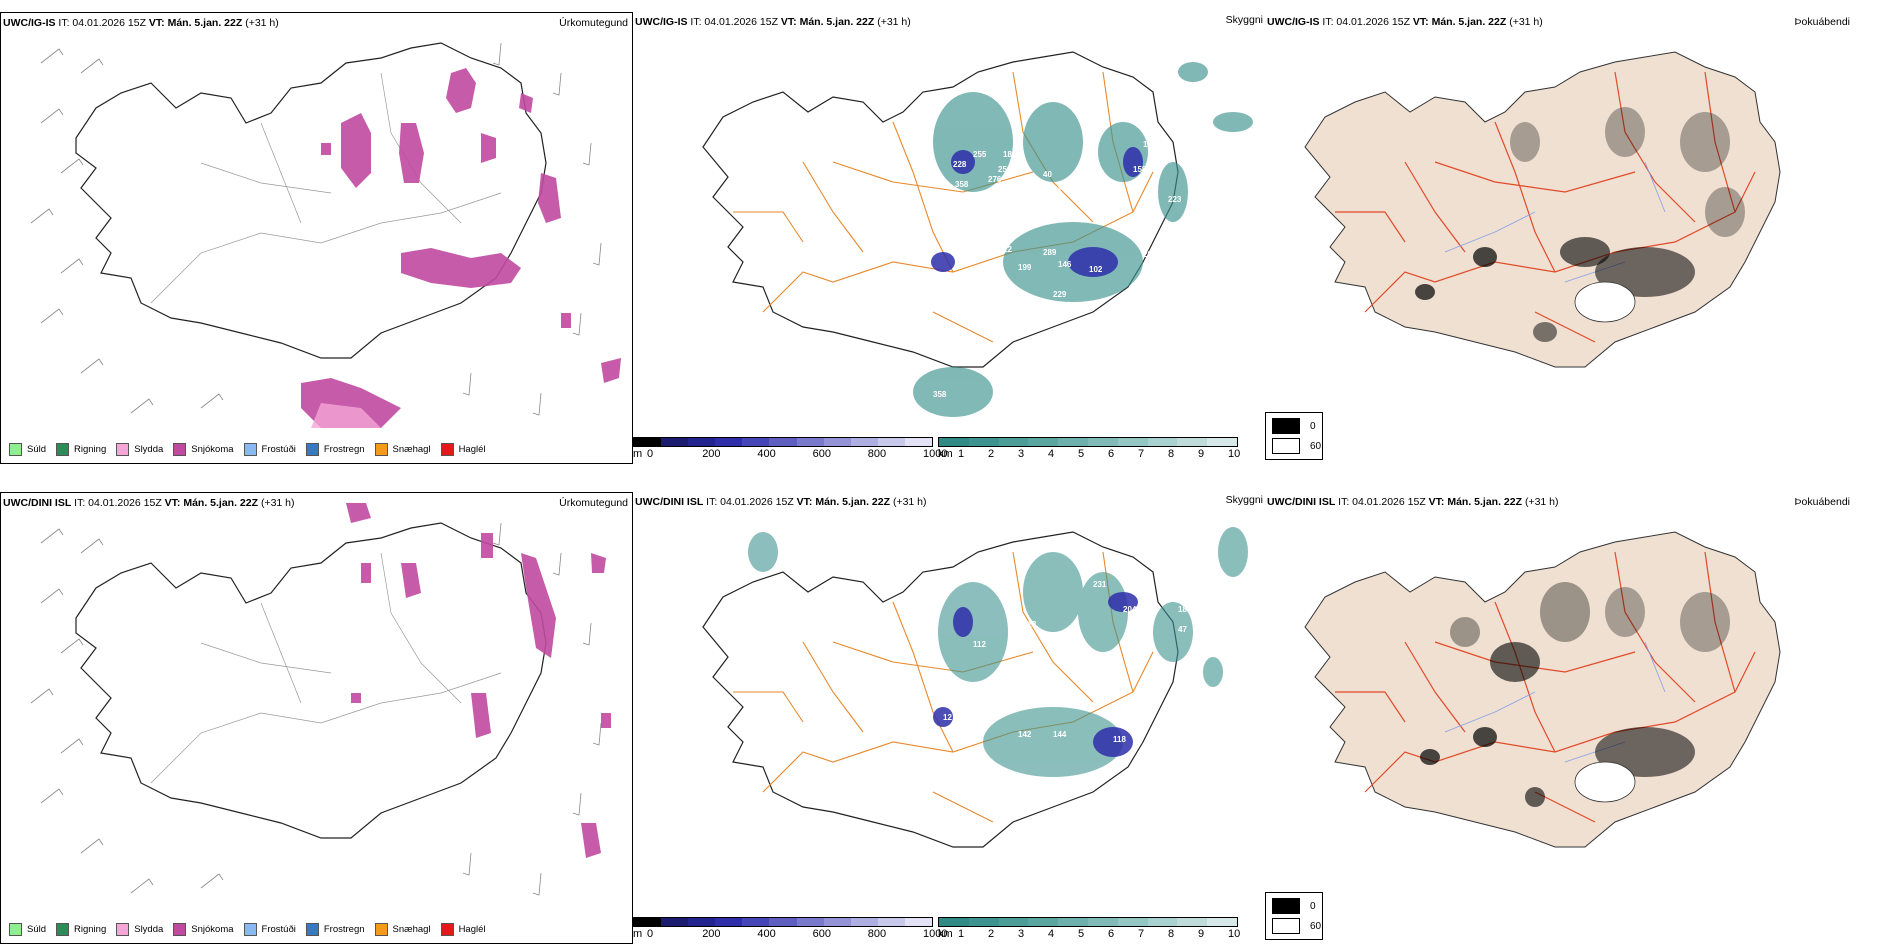  What do you see at coordinates (1047, 174) in the screenshot?
I see `cloud-label: 40` at bounding box center [1047, 174].